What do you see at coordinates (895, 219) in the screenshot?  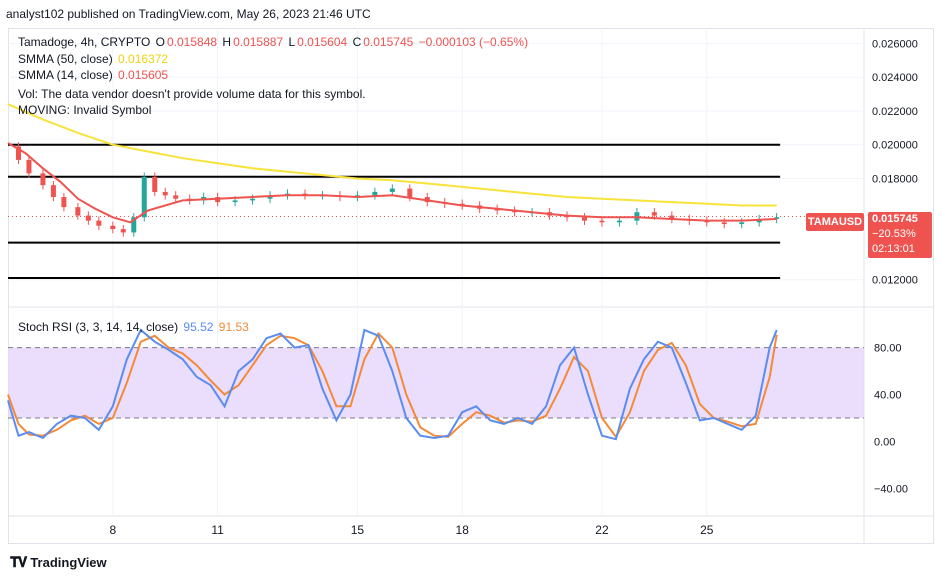 I see `price-label-price: 0.015745` at bounding box center [895, 219].